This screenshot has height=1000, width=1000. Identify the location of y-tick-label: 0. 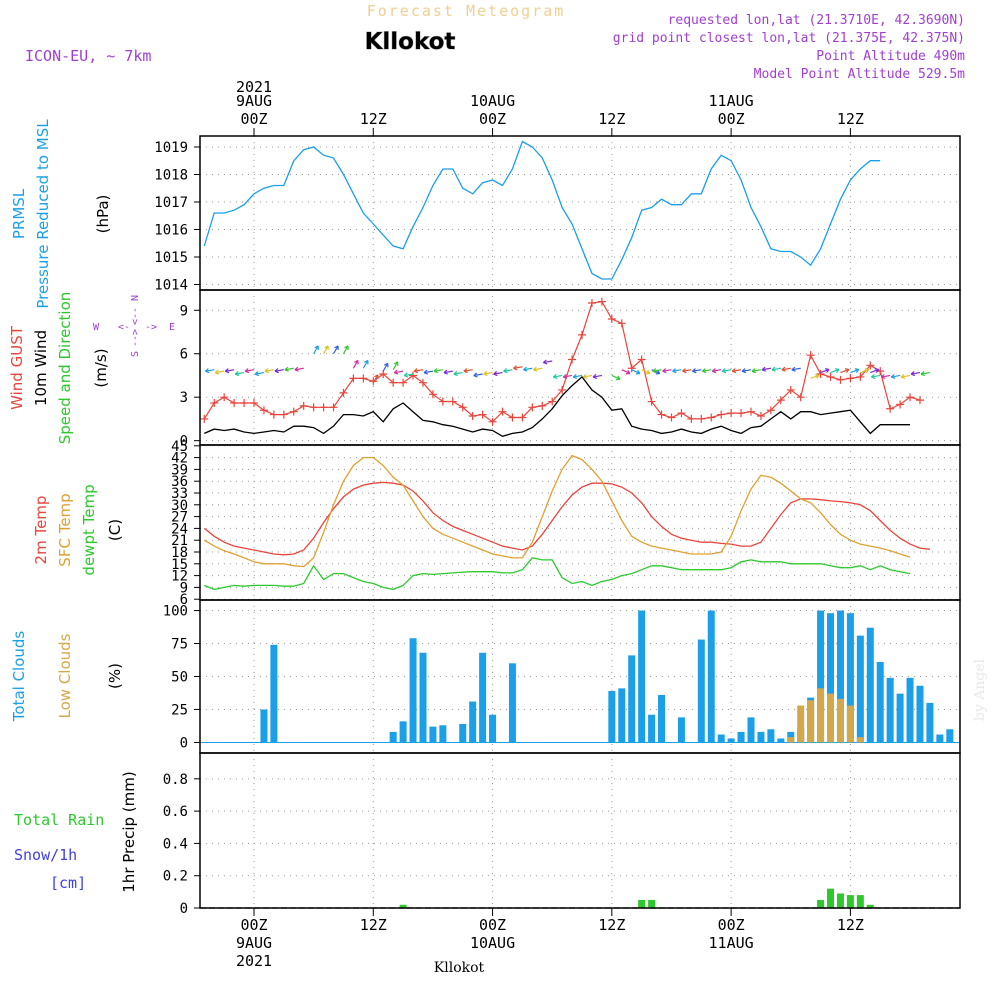
(184, 743).